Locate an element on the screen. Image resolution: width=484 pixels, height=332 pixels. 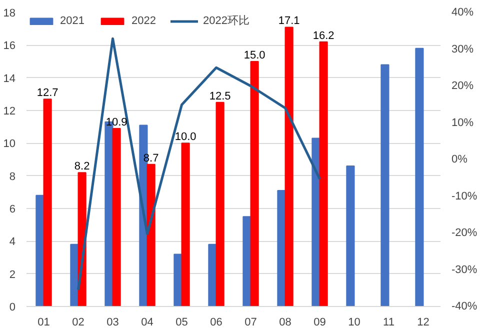
data-label: 17.1 is located at coordinates (289, 21).